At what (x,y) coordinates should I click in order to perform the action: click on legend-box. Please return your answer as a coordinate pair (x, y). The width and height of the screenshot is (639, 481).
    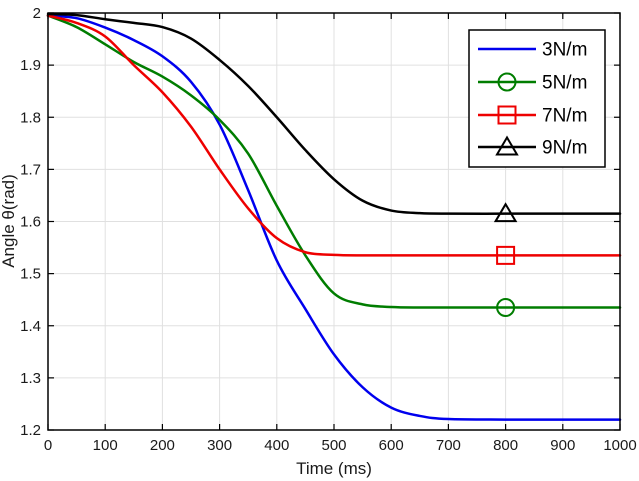
    Looking at the image, I should click on (537, 98).